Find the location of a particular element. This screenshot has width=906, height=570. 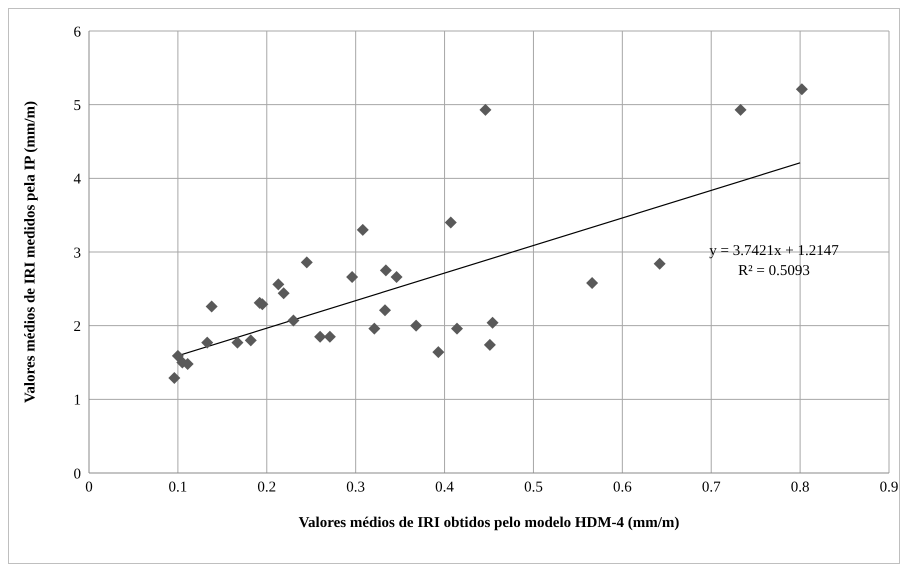

y-tick-label: 5 is located at coordinates (77, 106).